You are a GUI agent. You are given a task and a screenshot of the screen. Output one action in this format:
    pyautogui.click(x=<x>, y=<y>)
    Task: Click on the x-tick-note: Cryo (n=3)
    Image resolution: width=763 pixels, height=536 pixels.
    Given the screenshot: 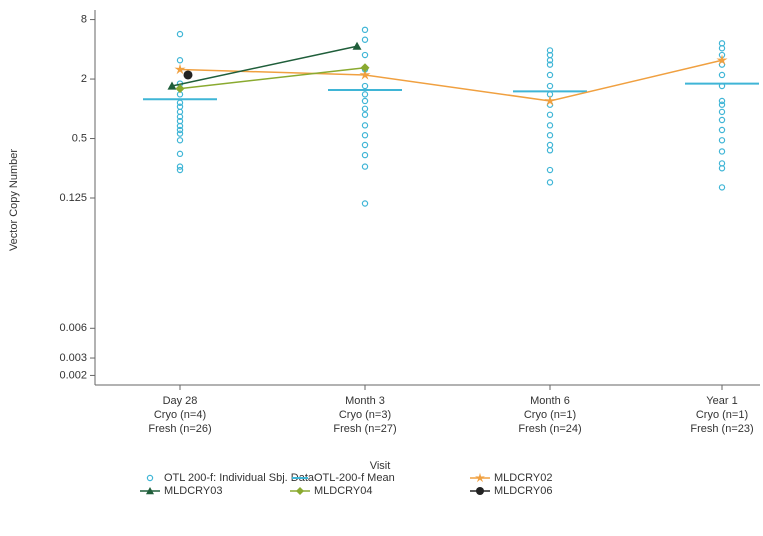 What is the action you would take?
    pyautogui.click(x=365, y=415)
    